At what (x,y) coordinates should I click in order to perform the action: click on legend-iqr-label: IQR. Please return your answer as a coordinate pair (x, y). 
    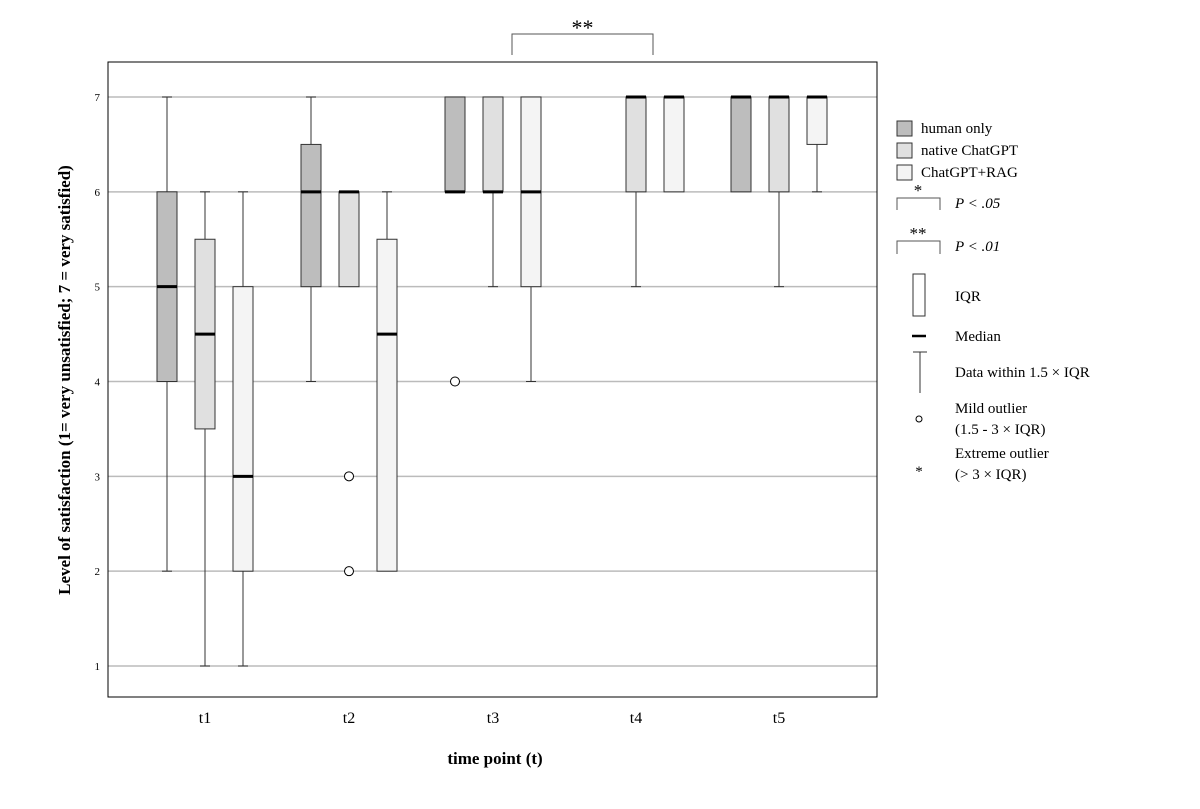
    Looking at the image, I should click on (968, 297).